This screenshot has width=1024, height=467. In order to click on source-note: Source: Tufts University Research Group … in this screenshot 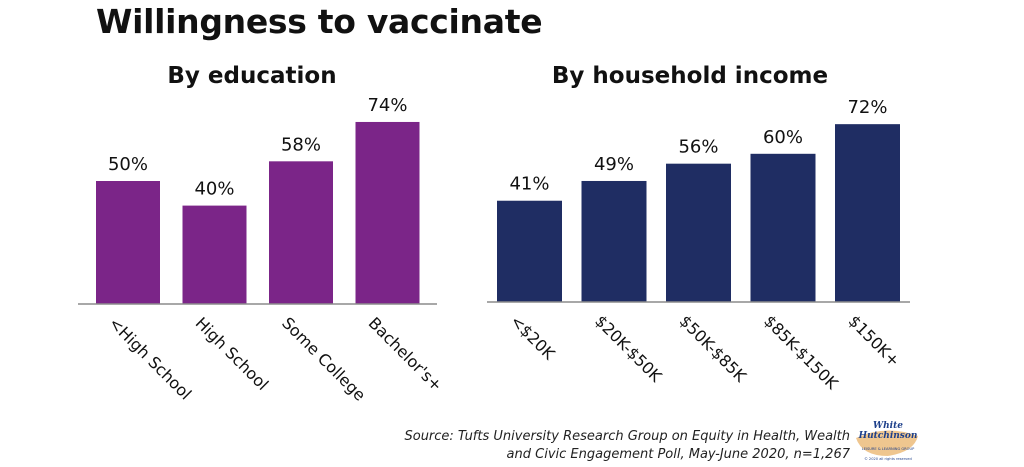, I will do `click(590, 446)`.